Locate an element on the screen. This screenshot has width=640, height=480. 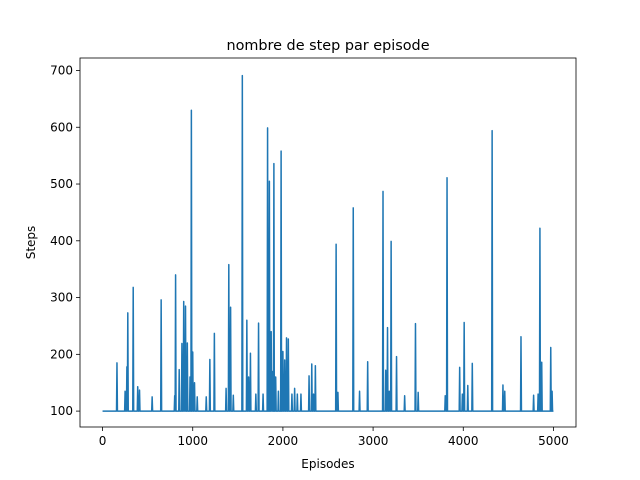
chart-title: nombre de step par episode is located at coordinates (327, 46).